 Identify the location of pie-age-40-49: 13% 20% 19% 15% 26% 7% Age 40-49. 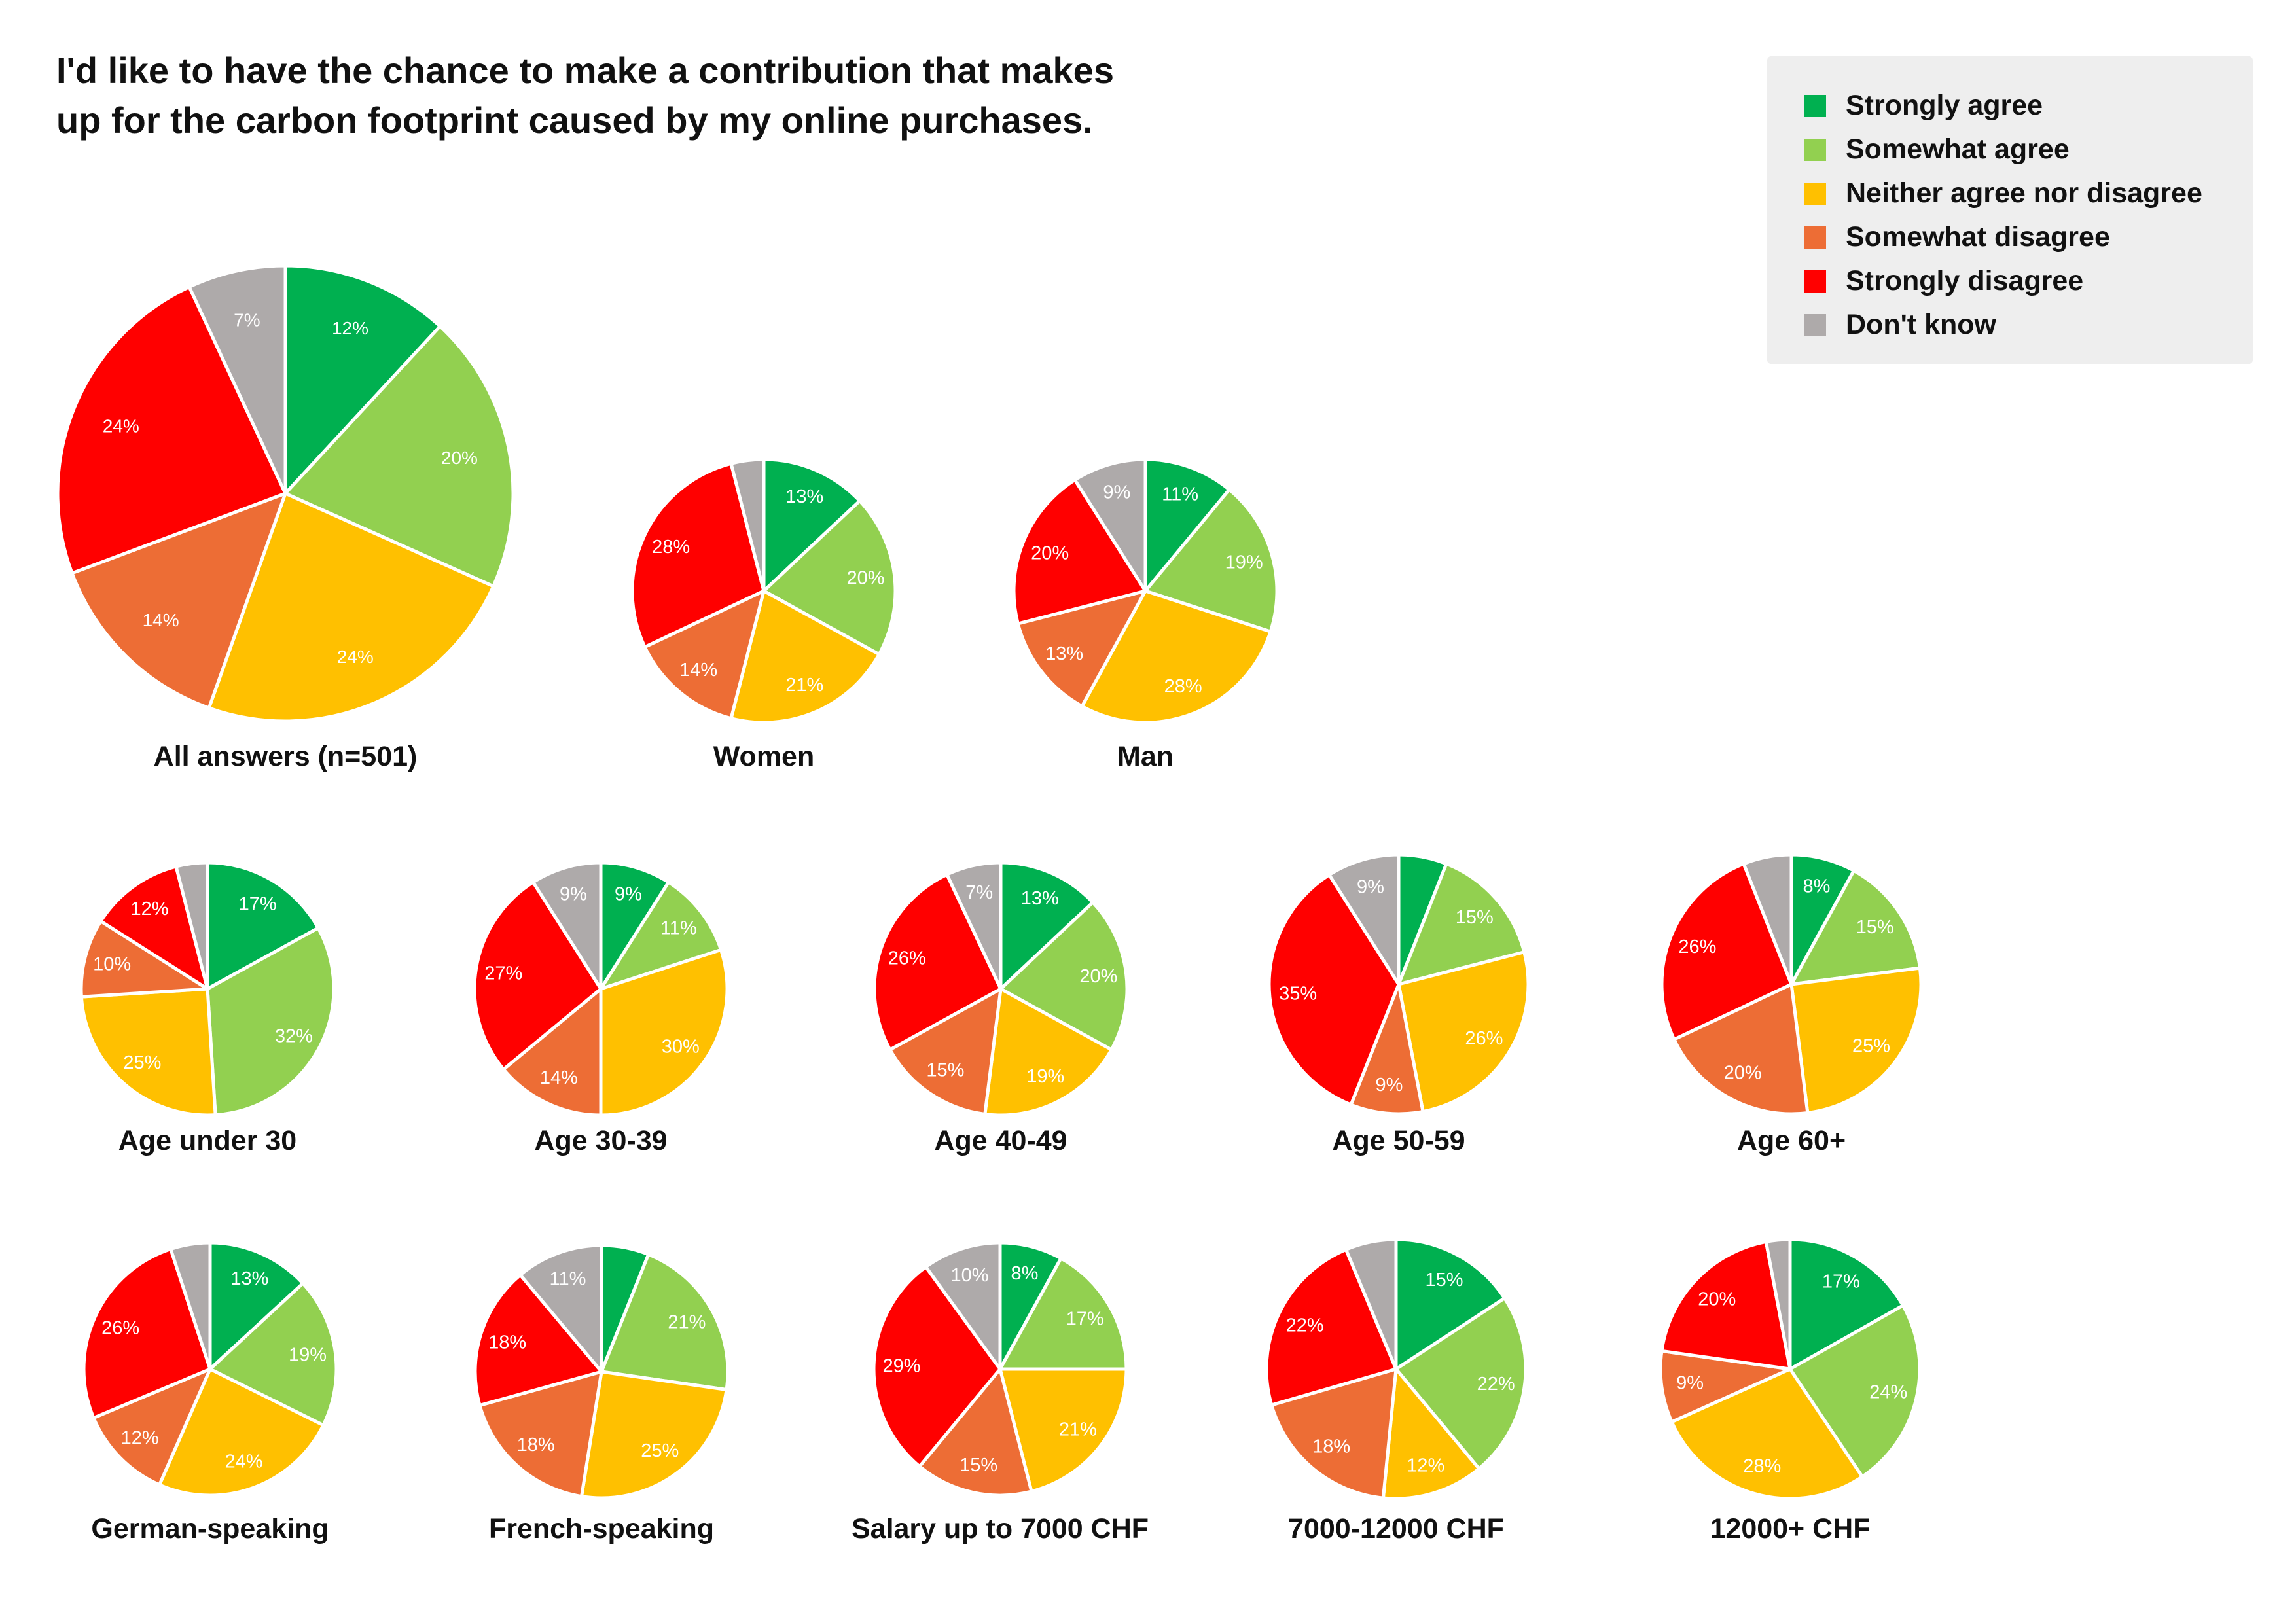
(1000, 1008).